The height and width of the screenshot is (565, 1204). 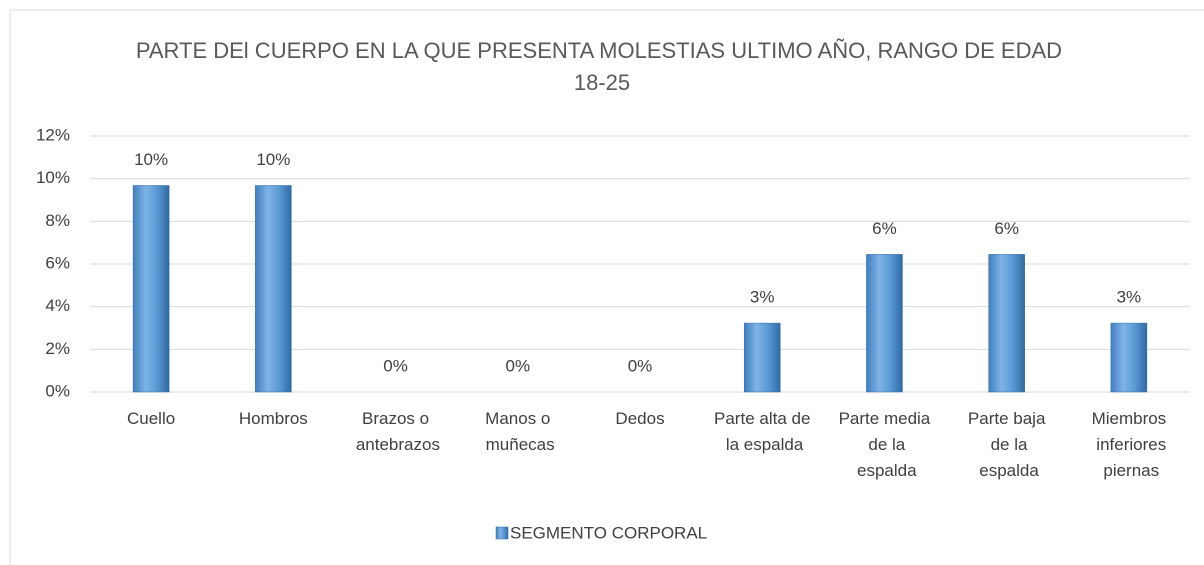 What do you see at coordinates (608, 532) in the screenshot?
I see `legend-label: SEGMENTO CORPORAL` at bounding box center [608, 532].